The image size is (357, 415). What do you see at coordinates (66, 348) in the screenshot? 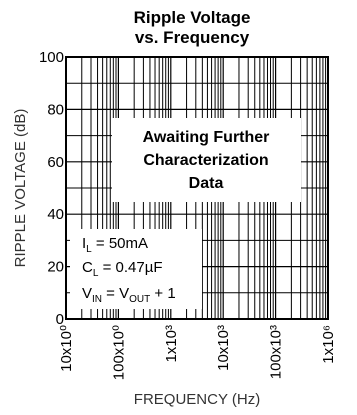
I see `x-tick-label: 10x10⁰` at bounding box center [66, 348].